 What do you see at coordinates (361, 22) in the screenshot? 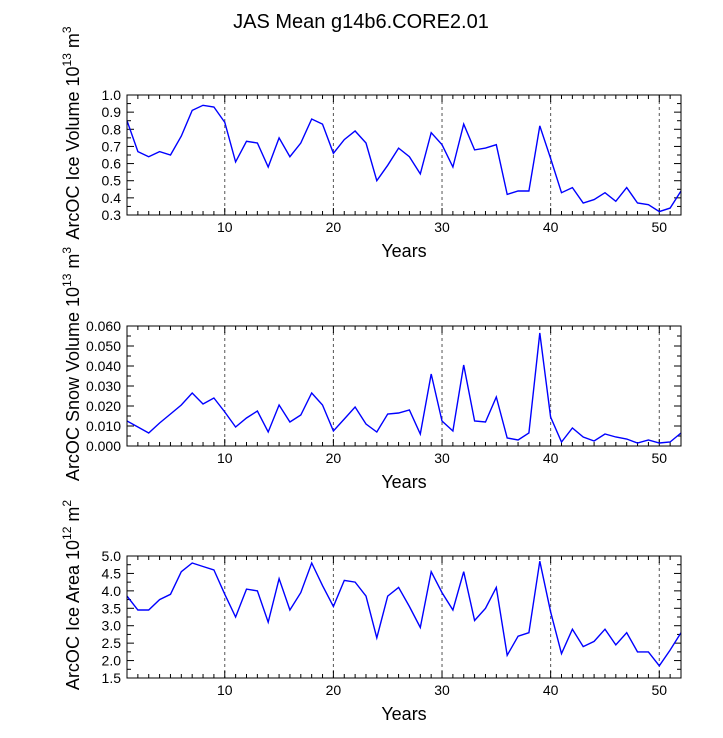
I see `chart-title: JAS Mean g14b6.CORE2.01` at bounding box center [361, 22].